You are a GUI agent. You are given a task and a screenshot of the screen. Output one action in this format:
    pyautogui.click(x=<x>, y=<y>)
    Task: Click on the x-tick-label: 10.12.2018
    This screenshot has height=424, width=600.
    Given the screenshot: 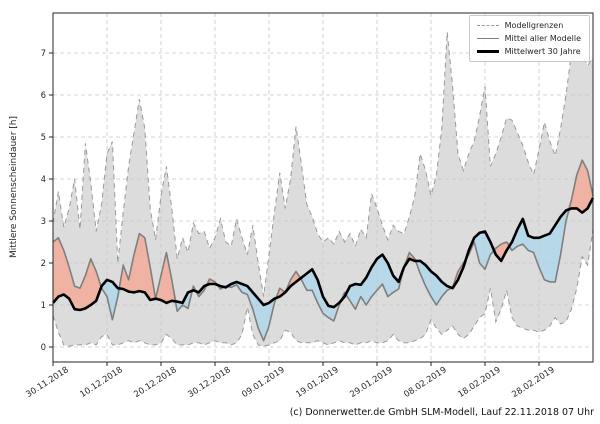 What is the action you would take?
    pyautogui.click(x=101, y=382)
    